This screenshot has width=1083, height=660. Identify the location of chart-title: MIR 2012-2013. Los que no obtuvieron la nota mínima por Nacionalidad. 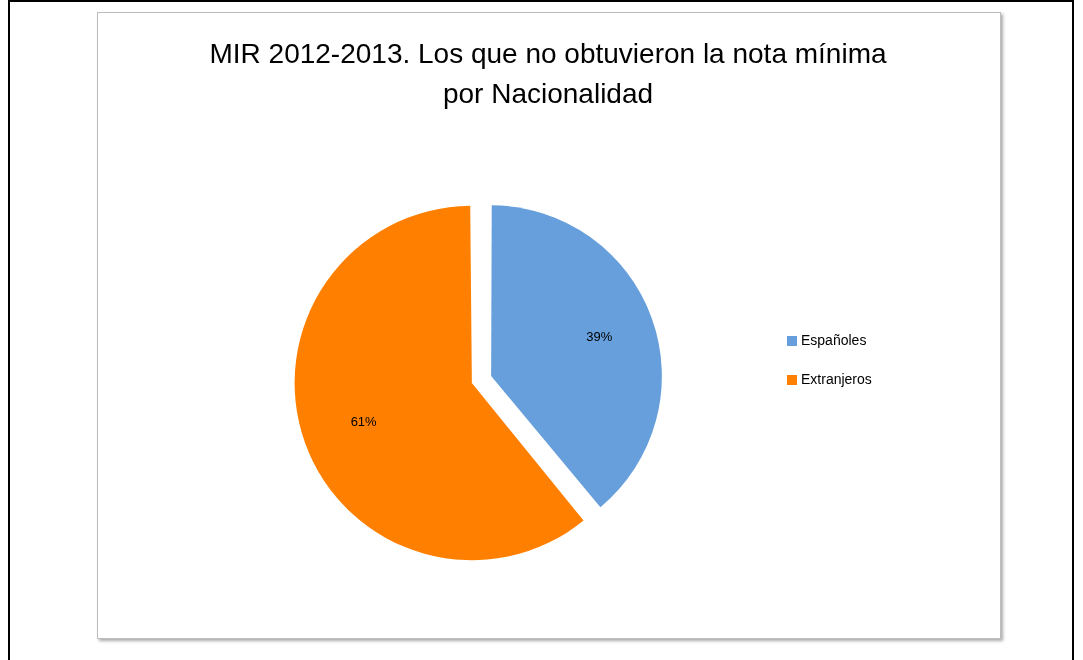
(548, 73).